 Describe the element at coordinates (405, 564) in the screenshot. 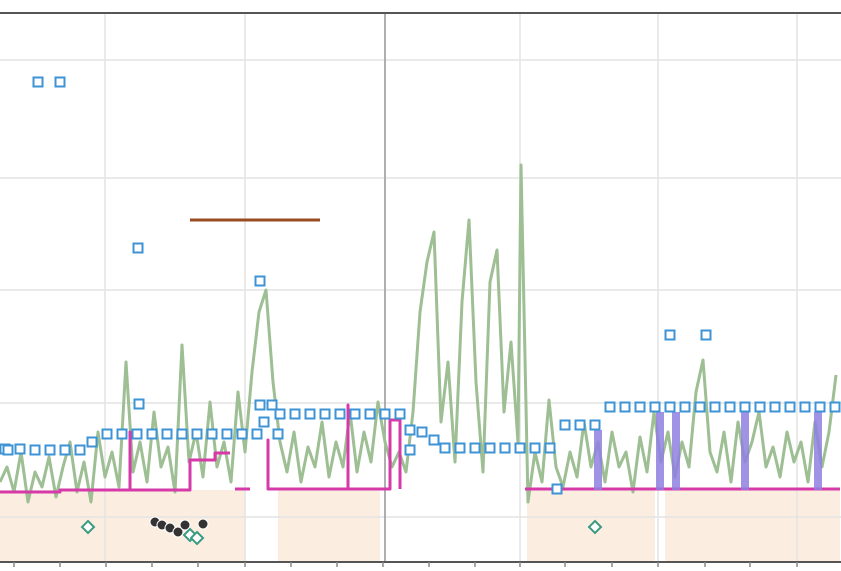

I see `tick-layer` at that location.